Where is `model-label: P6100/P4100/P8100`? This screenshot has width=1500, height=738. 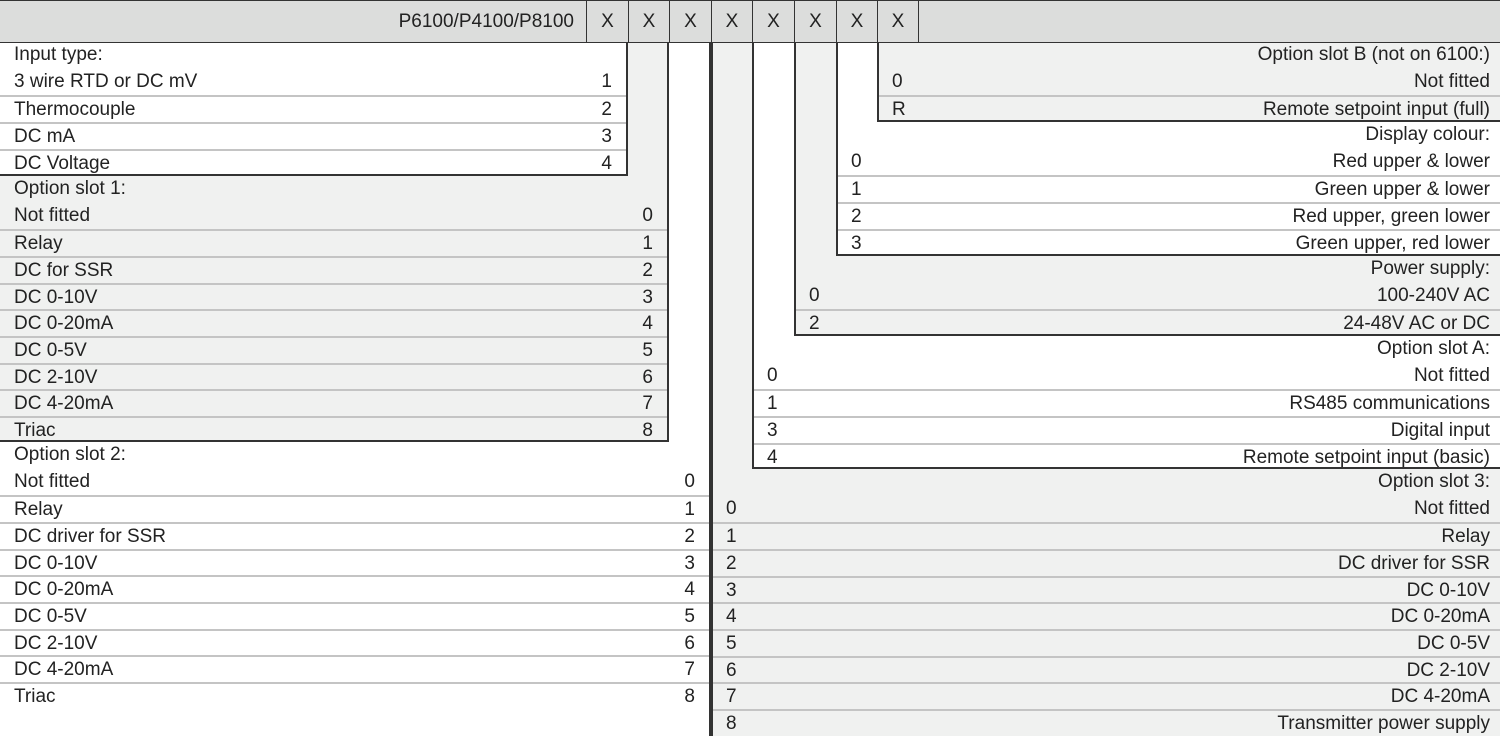
model-label: P6100/P4100/P8100 is located at coordinates (486, 21).